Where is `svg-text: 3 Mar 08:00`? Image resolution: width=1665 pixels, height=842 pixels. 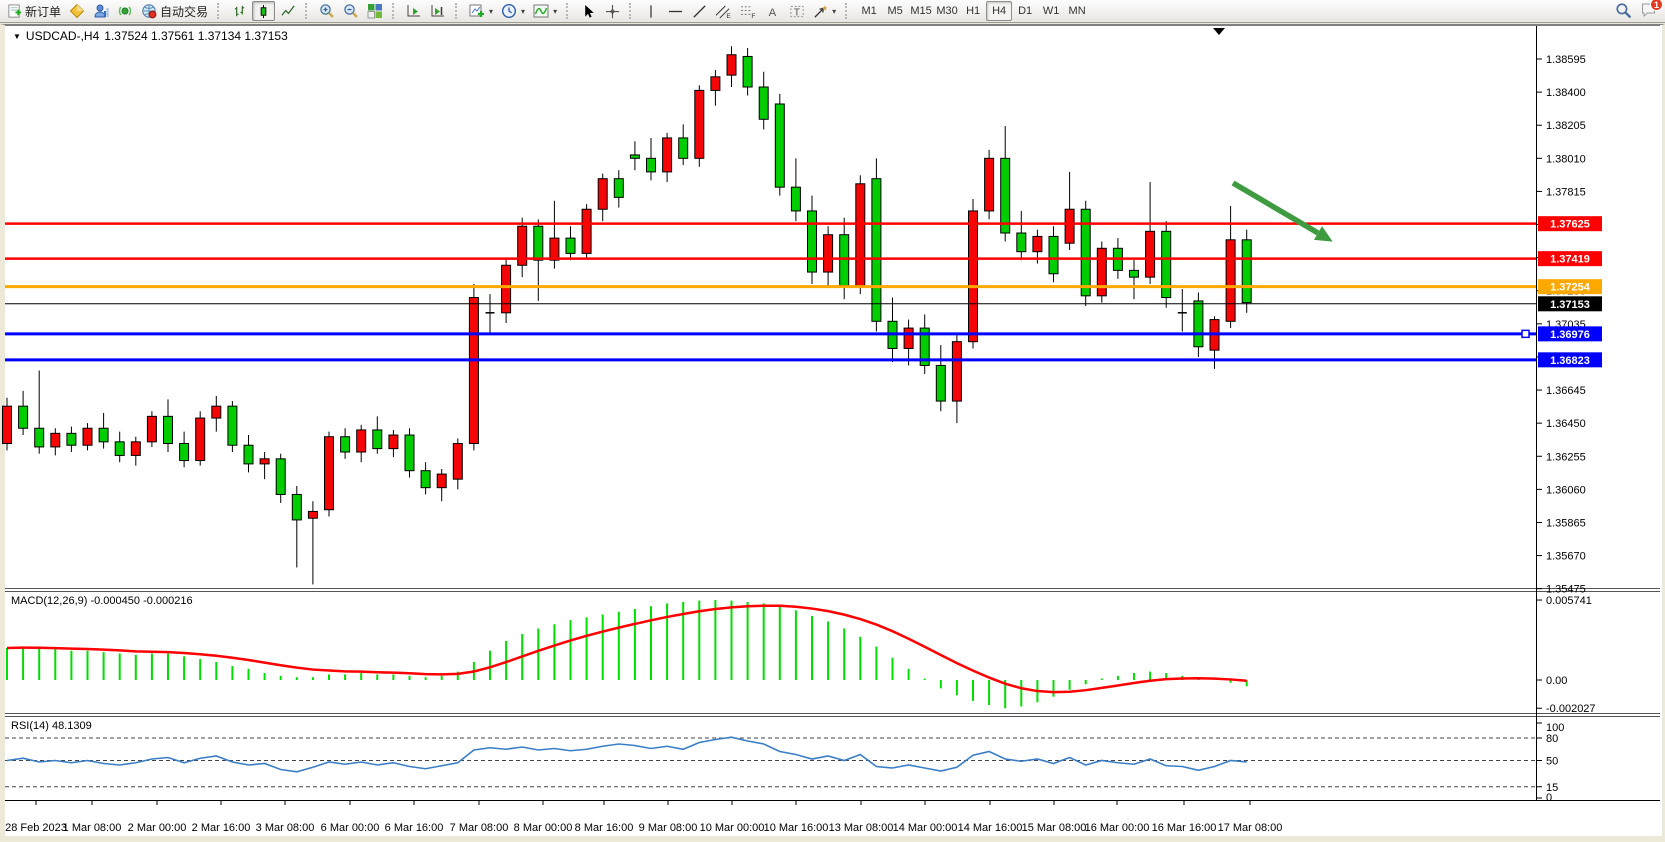 svg-text: 3 Mar 08:00 is located at coordinates (285, 828).